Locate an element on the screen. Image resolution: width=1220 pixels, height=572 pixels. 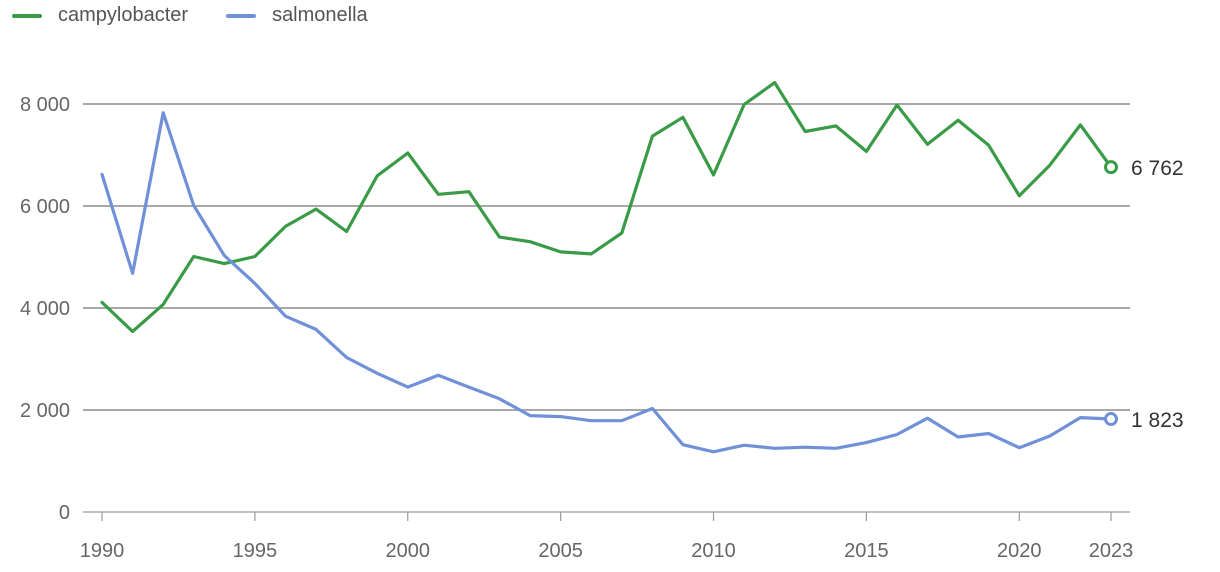
x-tick-label: 2005 is located at coordinates (560, 551).